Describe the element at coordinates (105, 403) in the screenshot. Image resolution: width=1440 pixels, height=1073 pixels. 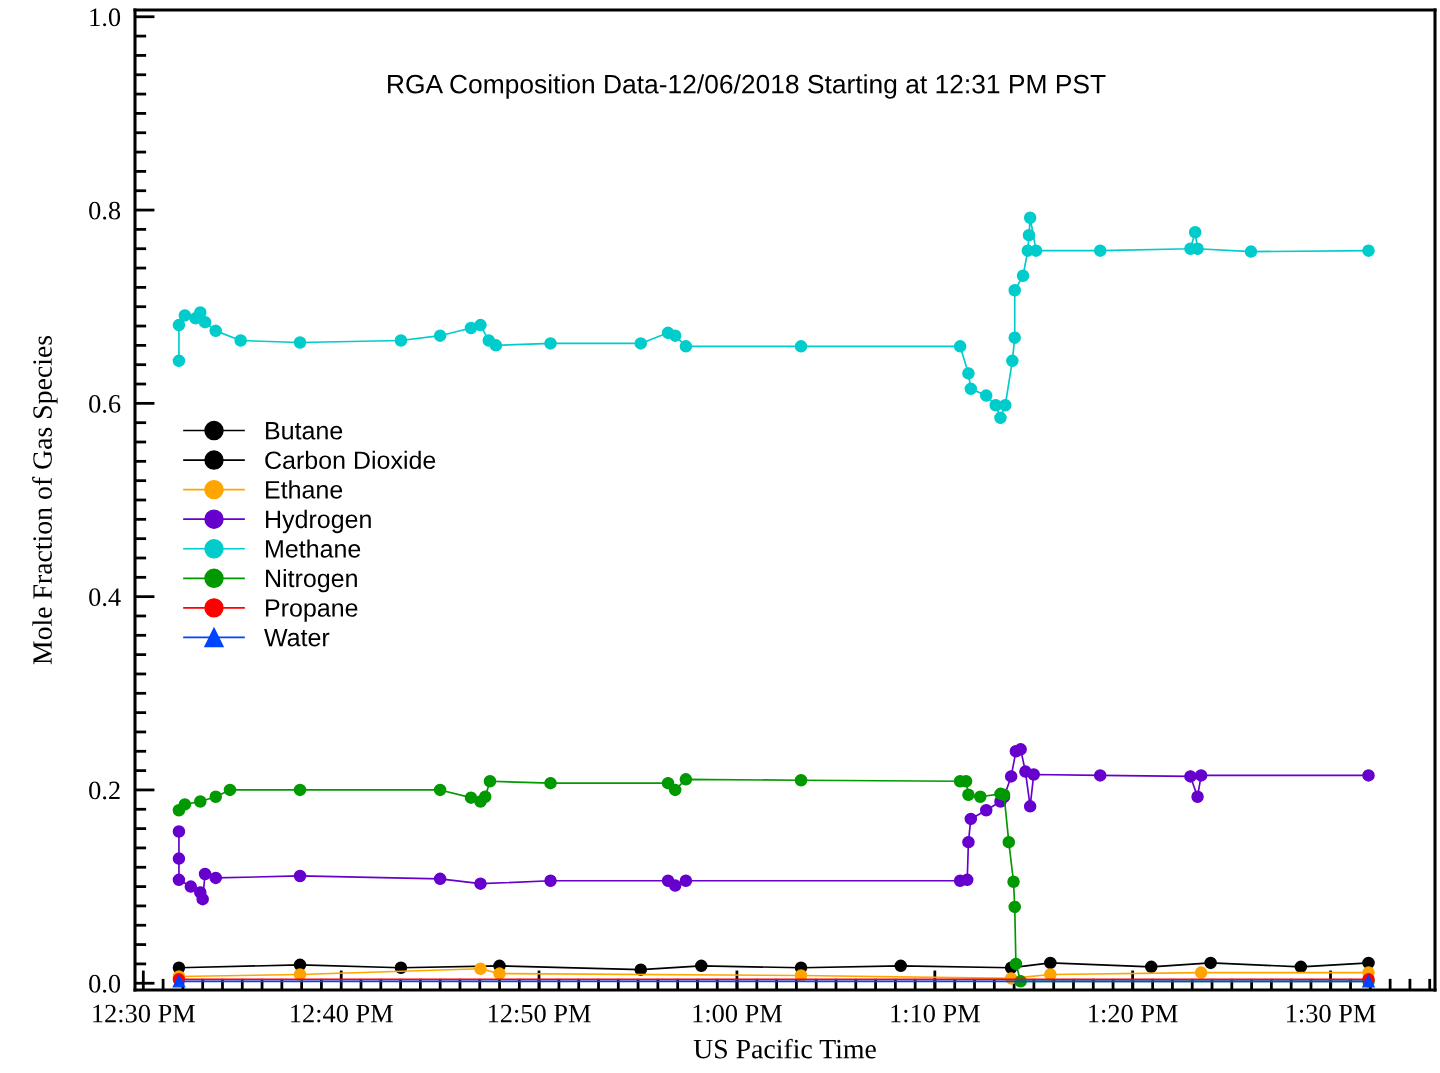
I see `y-tick-label: 0.6` at that location.